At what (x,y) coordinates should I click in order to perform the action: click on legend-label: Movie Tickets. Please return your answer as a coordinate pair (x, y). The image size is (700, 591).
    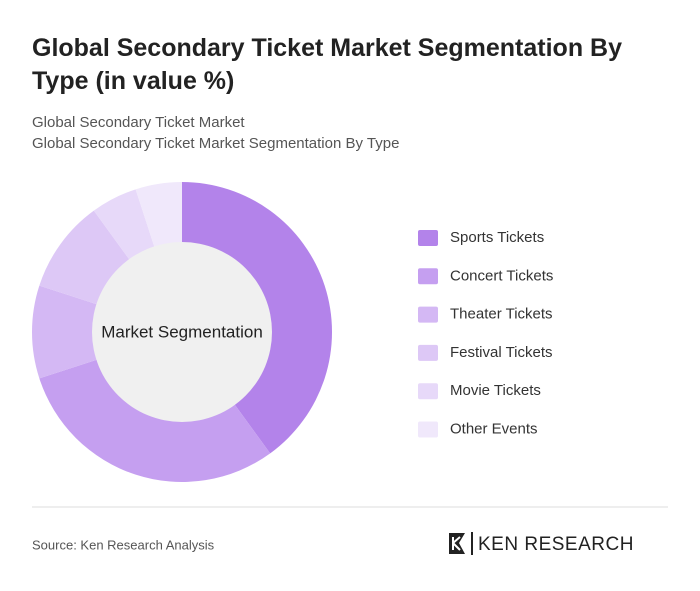
    Looking at the image, I should click on (495, 390).